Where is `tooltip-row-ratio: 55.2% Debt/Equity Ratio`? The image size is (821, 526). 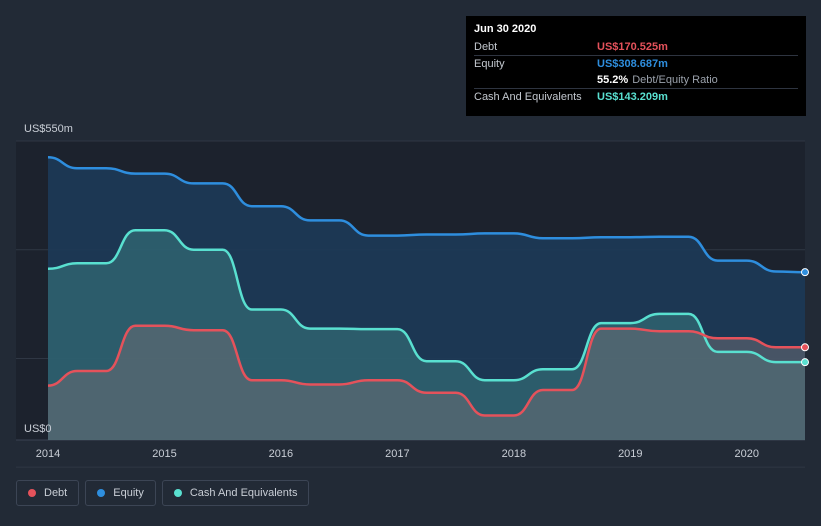 tooltip-row-ratio: 55.2% Debt/Equity Ratio is located at coordinates (636, 80).